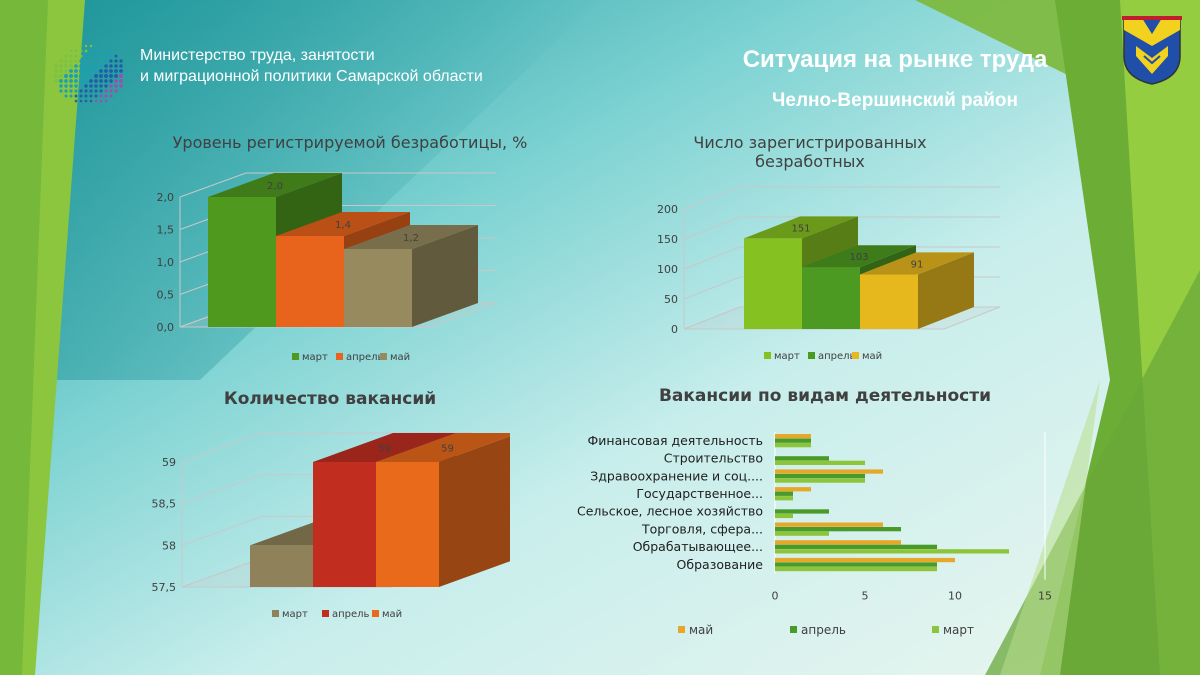 This screenshot has height=675, width=1200. I want to click on y-tick-label: 0,5, so click(166, 295).